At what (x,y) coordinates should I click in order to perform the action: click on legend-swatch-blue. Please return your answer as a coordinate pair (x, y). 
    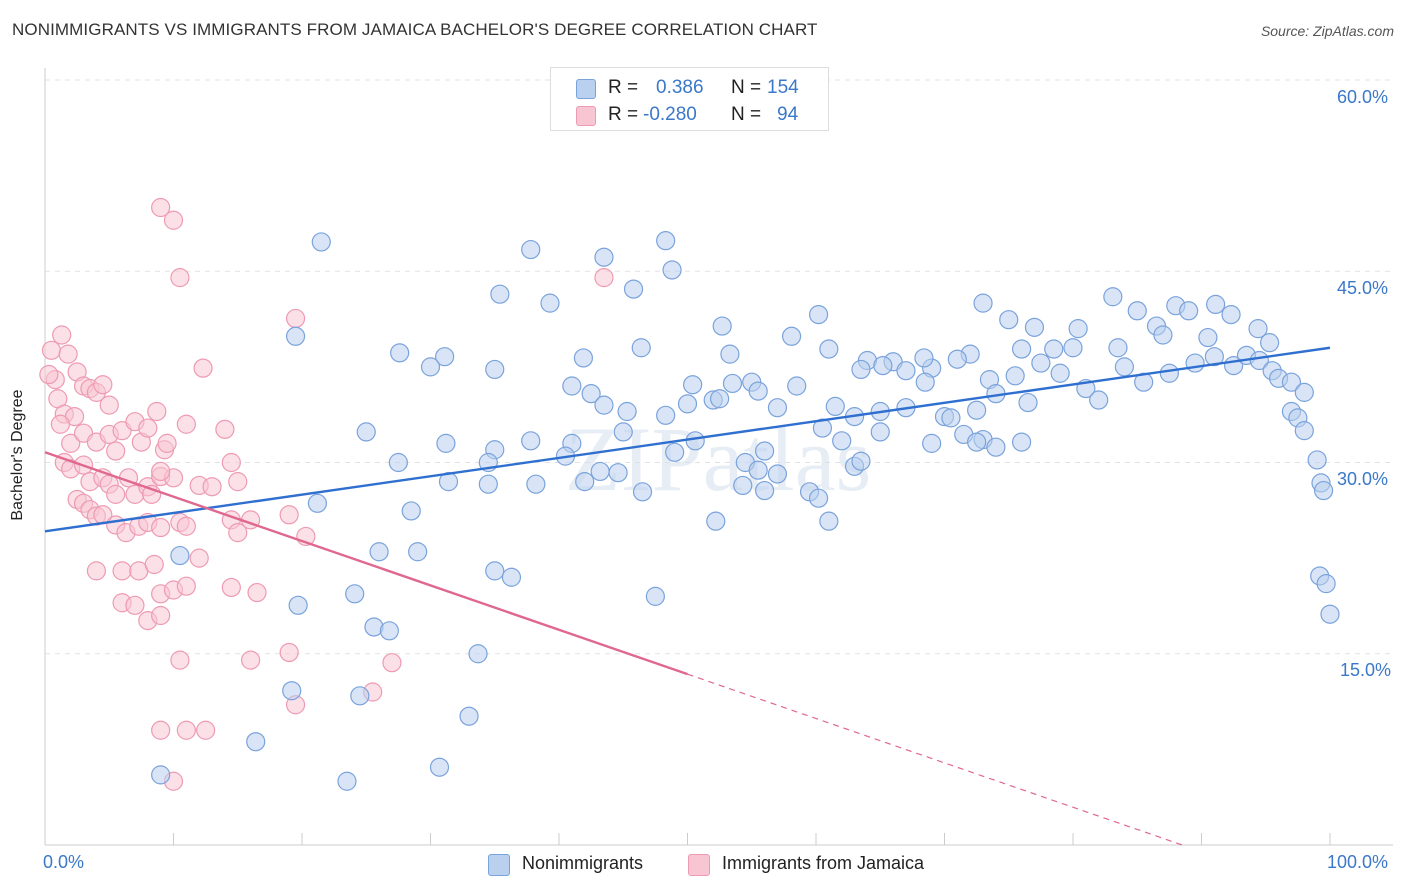
    Looking at the image, I should click on (586, 89).